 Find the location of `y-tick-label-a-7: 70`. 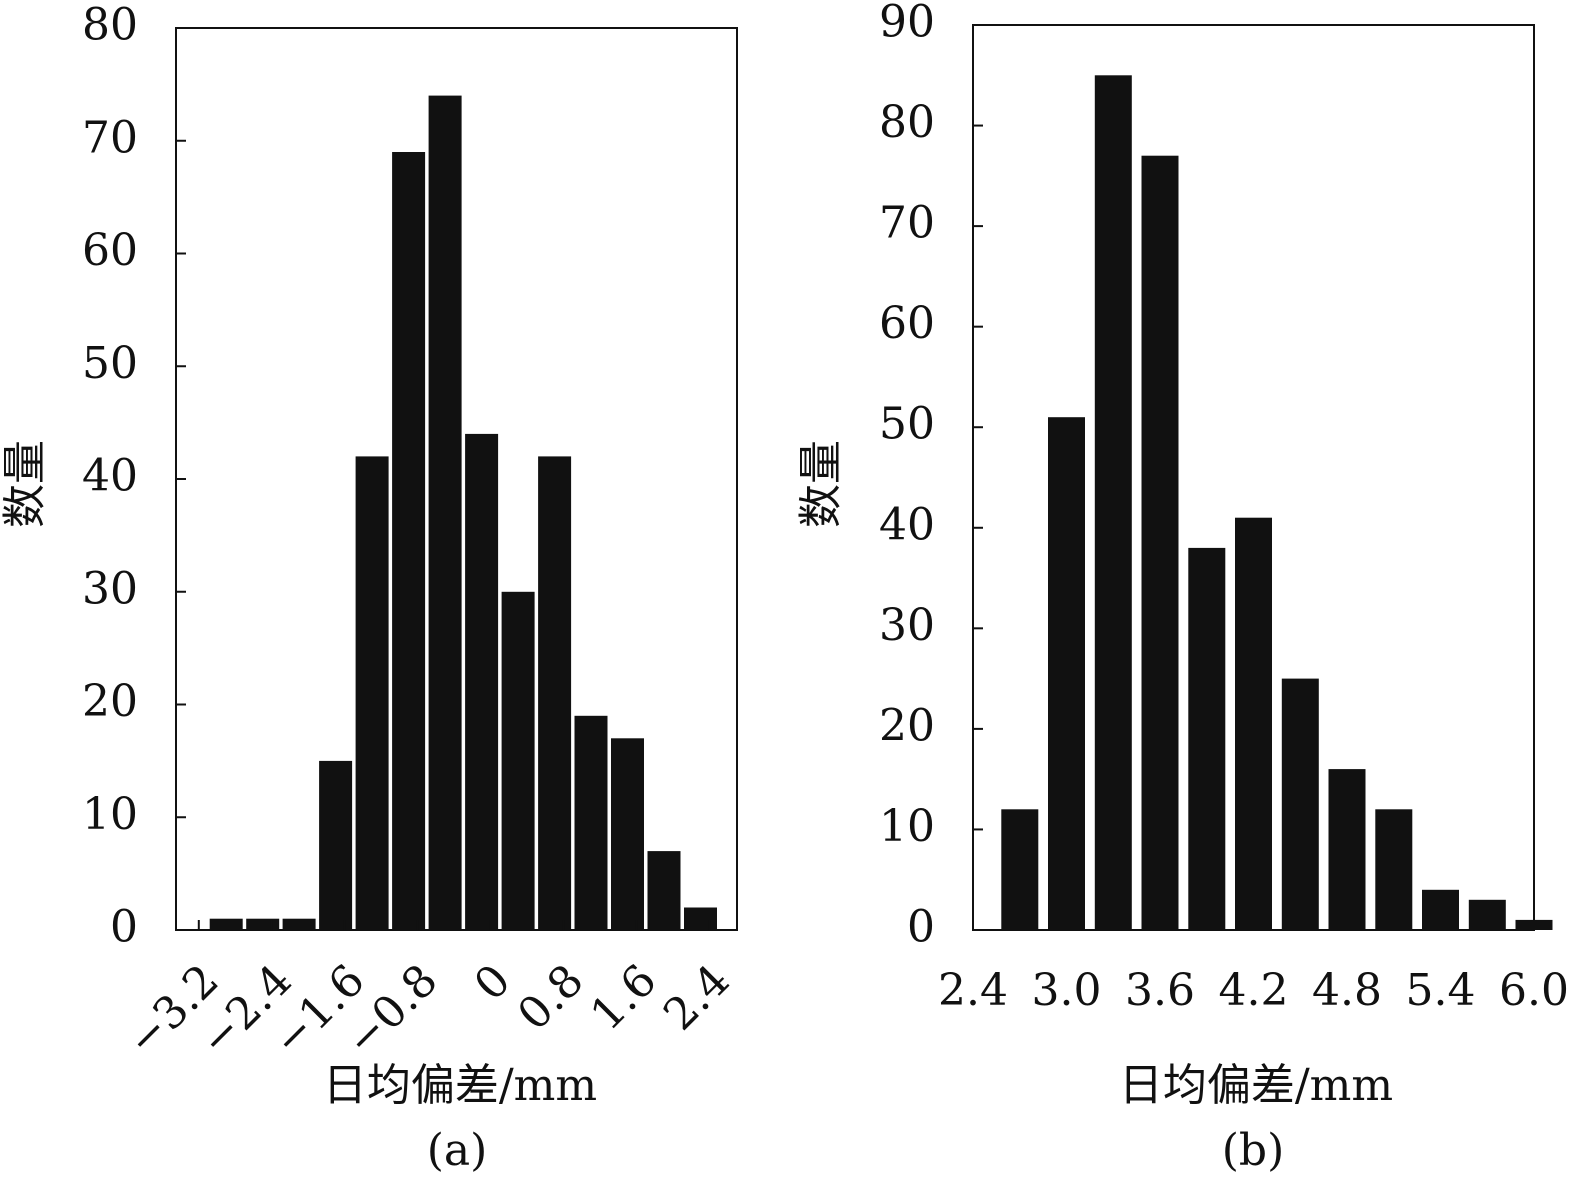

y-tick-label-a-7: 70 is located at coordinates (110, 137).